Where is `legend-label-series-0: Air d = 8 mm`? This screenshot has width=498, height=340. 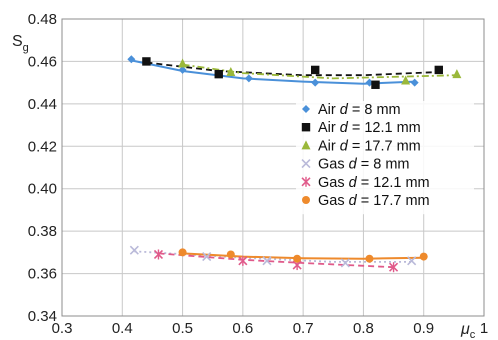
legend-label-series-0: Air d = 8 mm is located at coordinates (359, 110).